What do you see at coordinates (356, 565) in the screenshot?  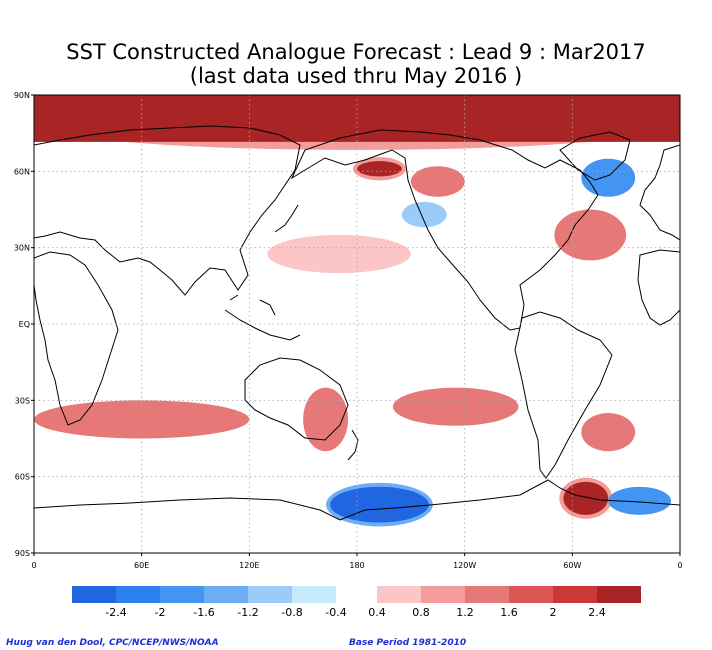 I see `longitude-label: 180` at bounding box center [356, 565].